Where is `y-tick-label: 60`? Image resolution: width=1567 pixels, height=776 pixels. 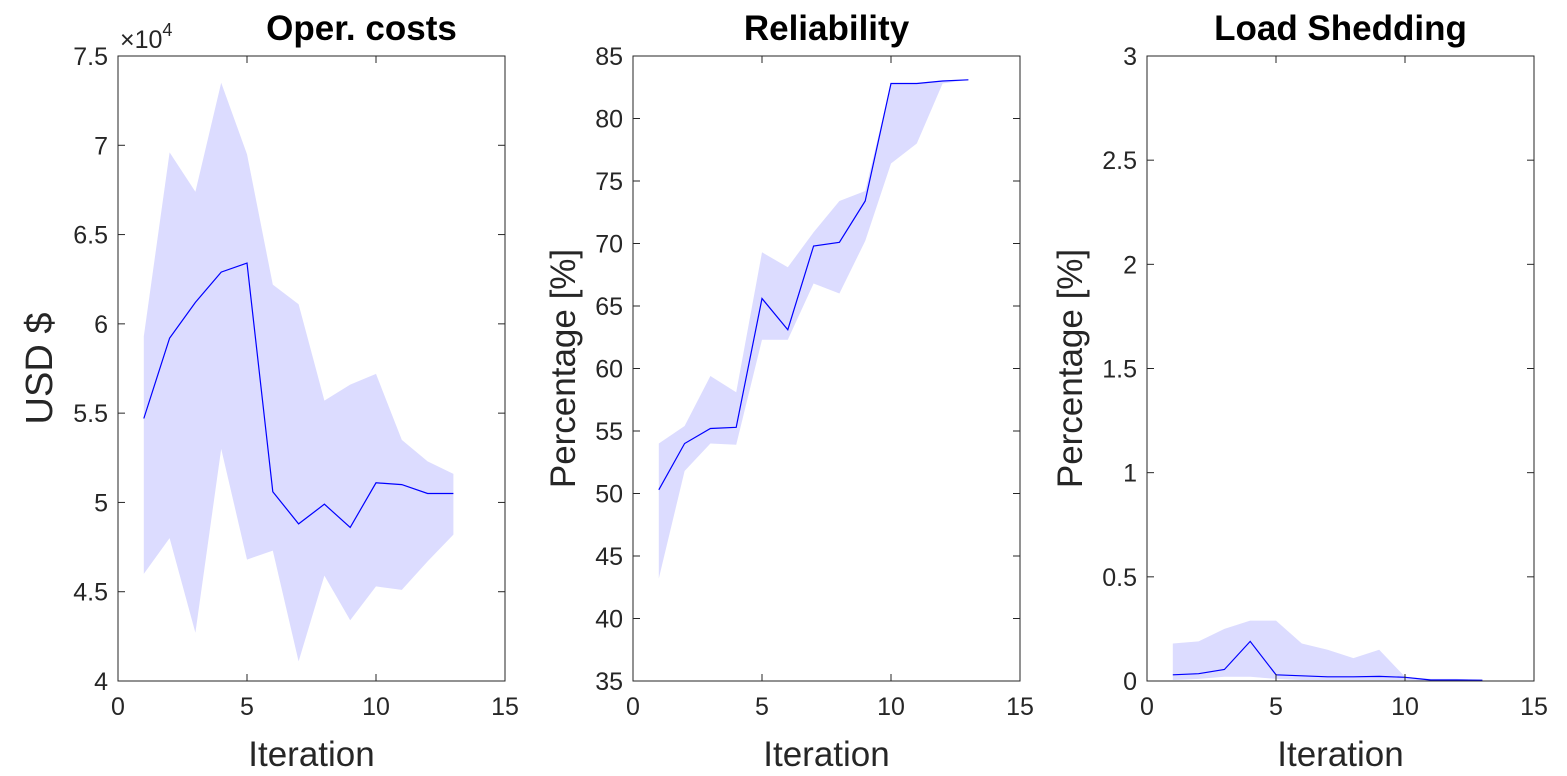
y-tick-label: 60 is located at coordinates (609, 370).